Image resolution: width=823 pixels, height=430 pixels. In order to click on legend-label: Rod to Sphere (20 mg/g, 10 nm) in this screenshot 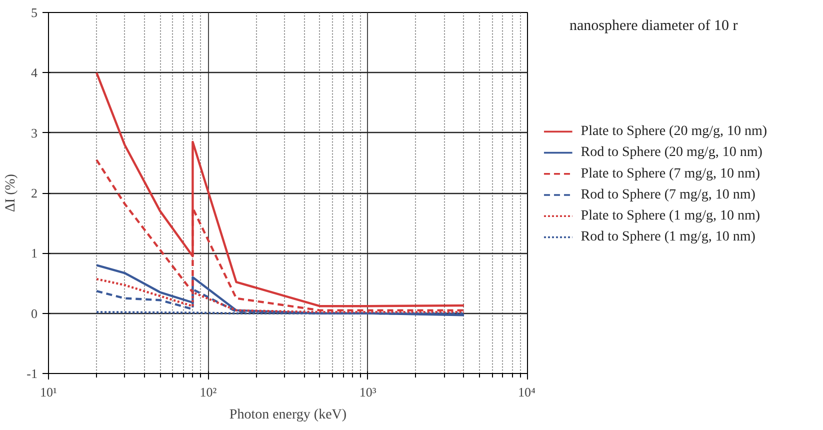, I will do `click(671, 152)`.